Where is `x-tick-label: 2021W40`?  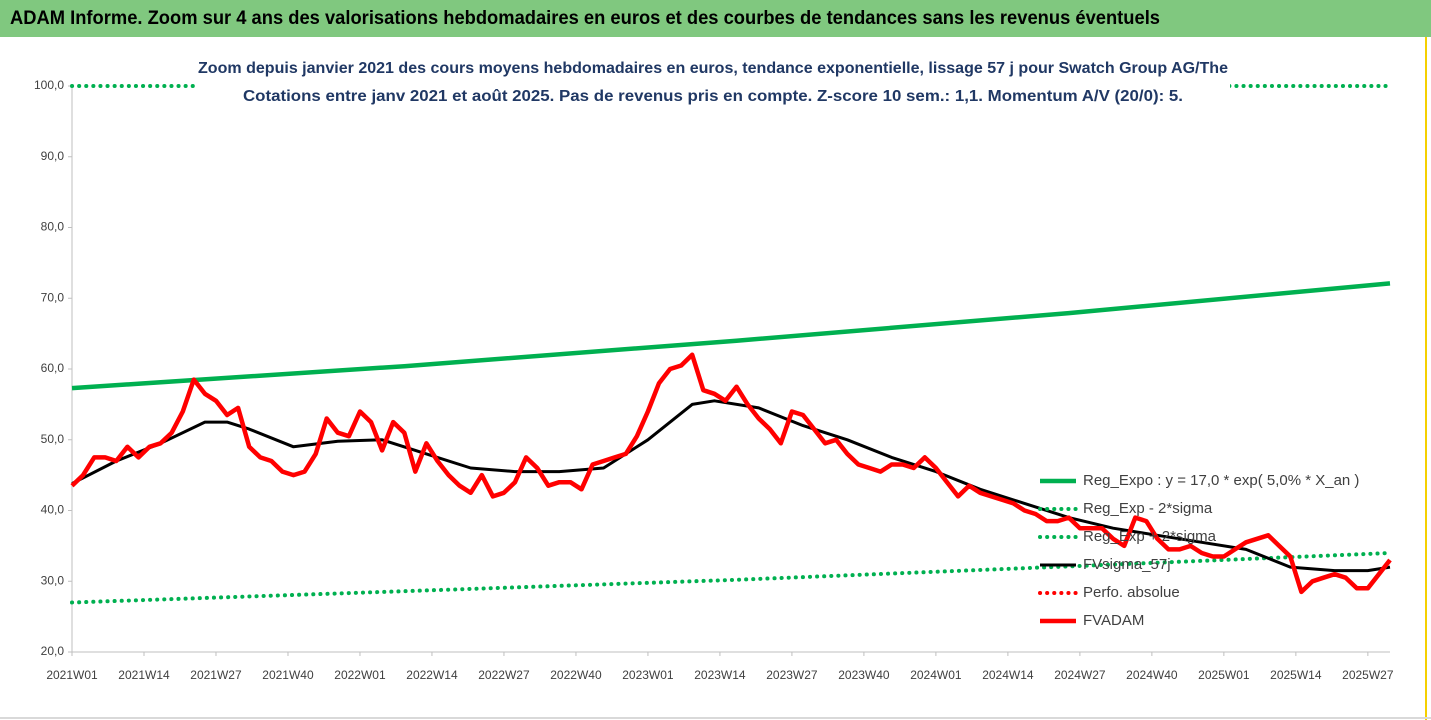 x-tick-label: 2021W40 is located at coordinates (288, 675).